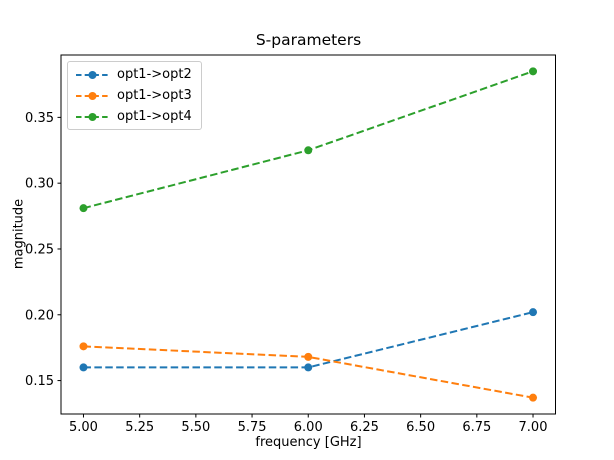 Image resolution: width=614 pixels, height=460 pixels. What do you see at coordinates (39, 381) in the screenshot?
I see `y-tick-label: 0.15` at bounding box center [39, 381].